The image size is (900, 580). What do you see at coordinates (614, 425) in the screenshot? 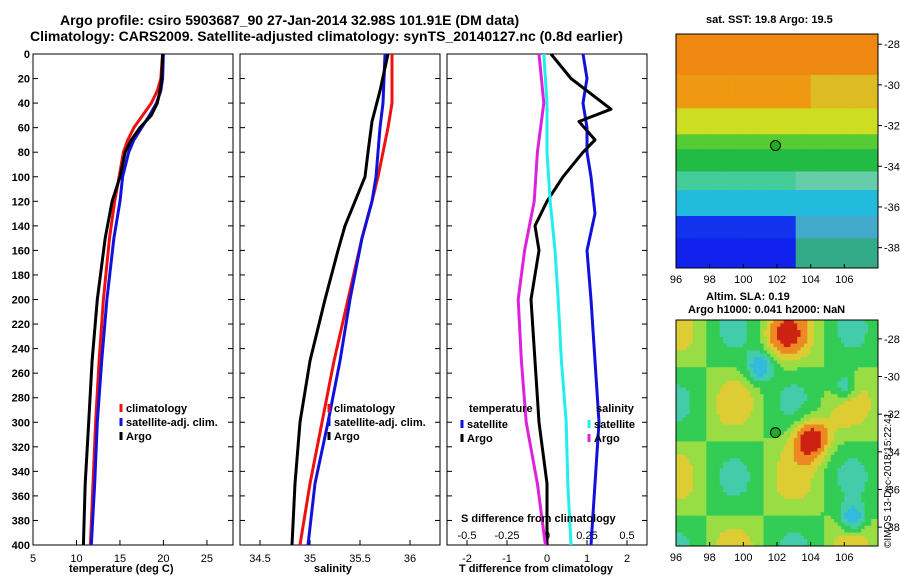
I see `difference-legend-salinity-label: satellite` at bounding box center [614, 425].